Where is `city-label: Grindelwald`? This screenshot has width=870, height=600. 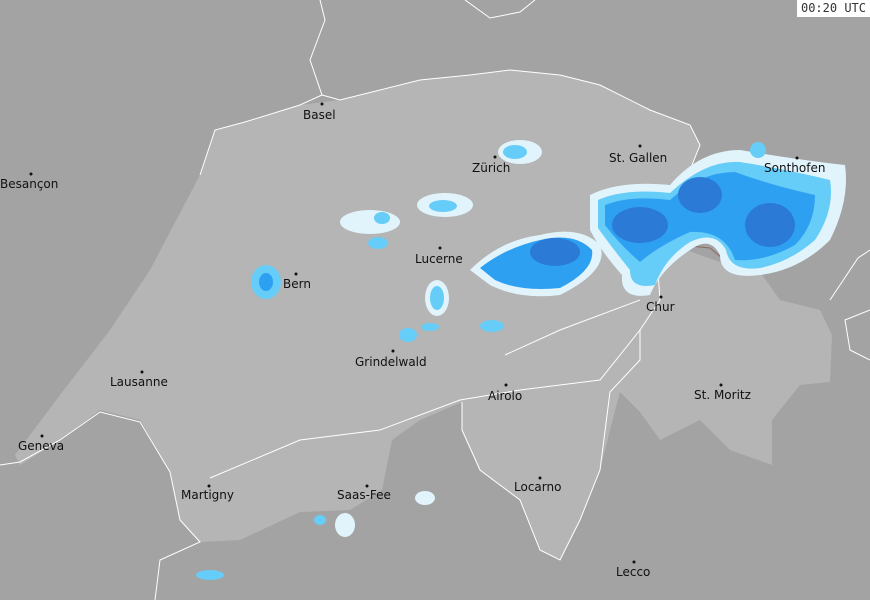
city-label: Grindelwald is located at coordinates (391, 362).